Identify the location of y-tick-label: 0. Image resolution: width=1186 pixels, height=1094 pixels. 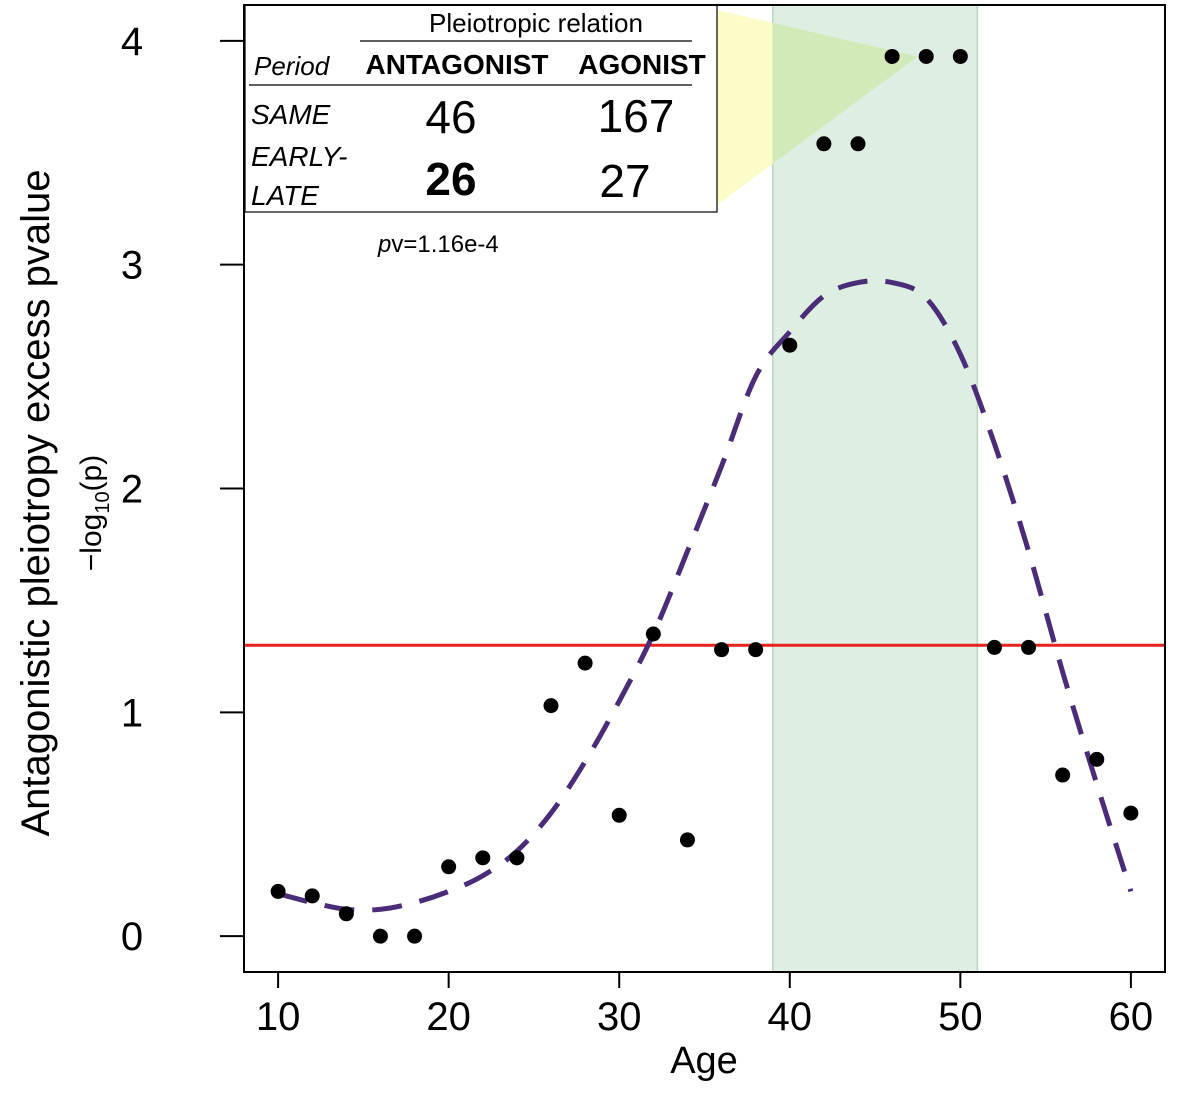
(132, 937).